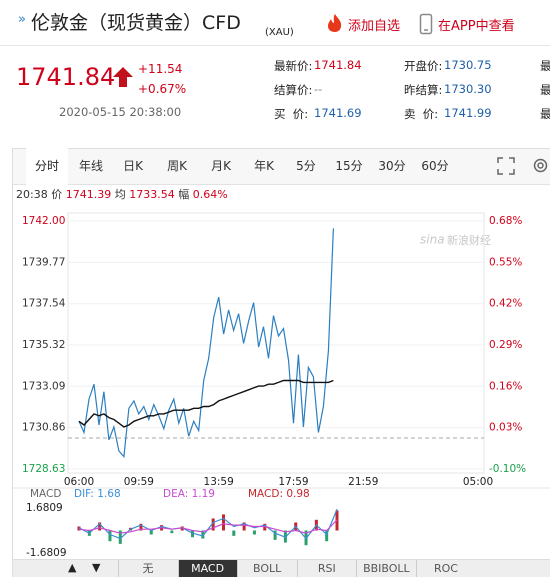 The image size is (550, 577). What do you see at coordinates (147, 568) in the screenshot?
I see `indicator-tab: 无` at bounding box center [147, 568].